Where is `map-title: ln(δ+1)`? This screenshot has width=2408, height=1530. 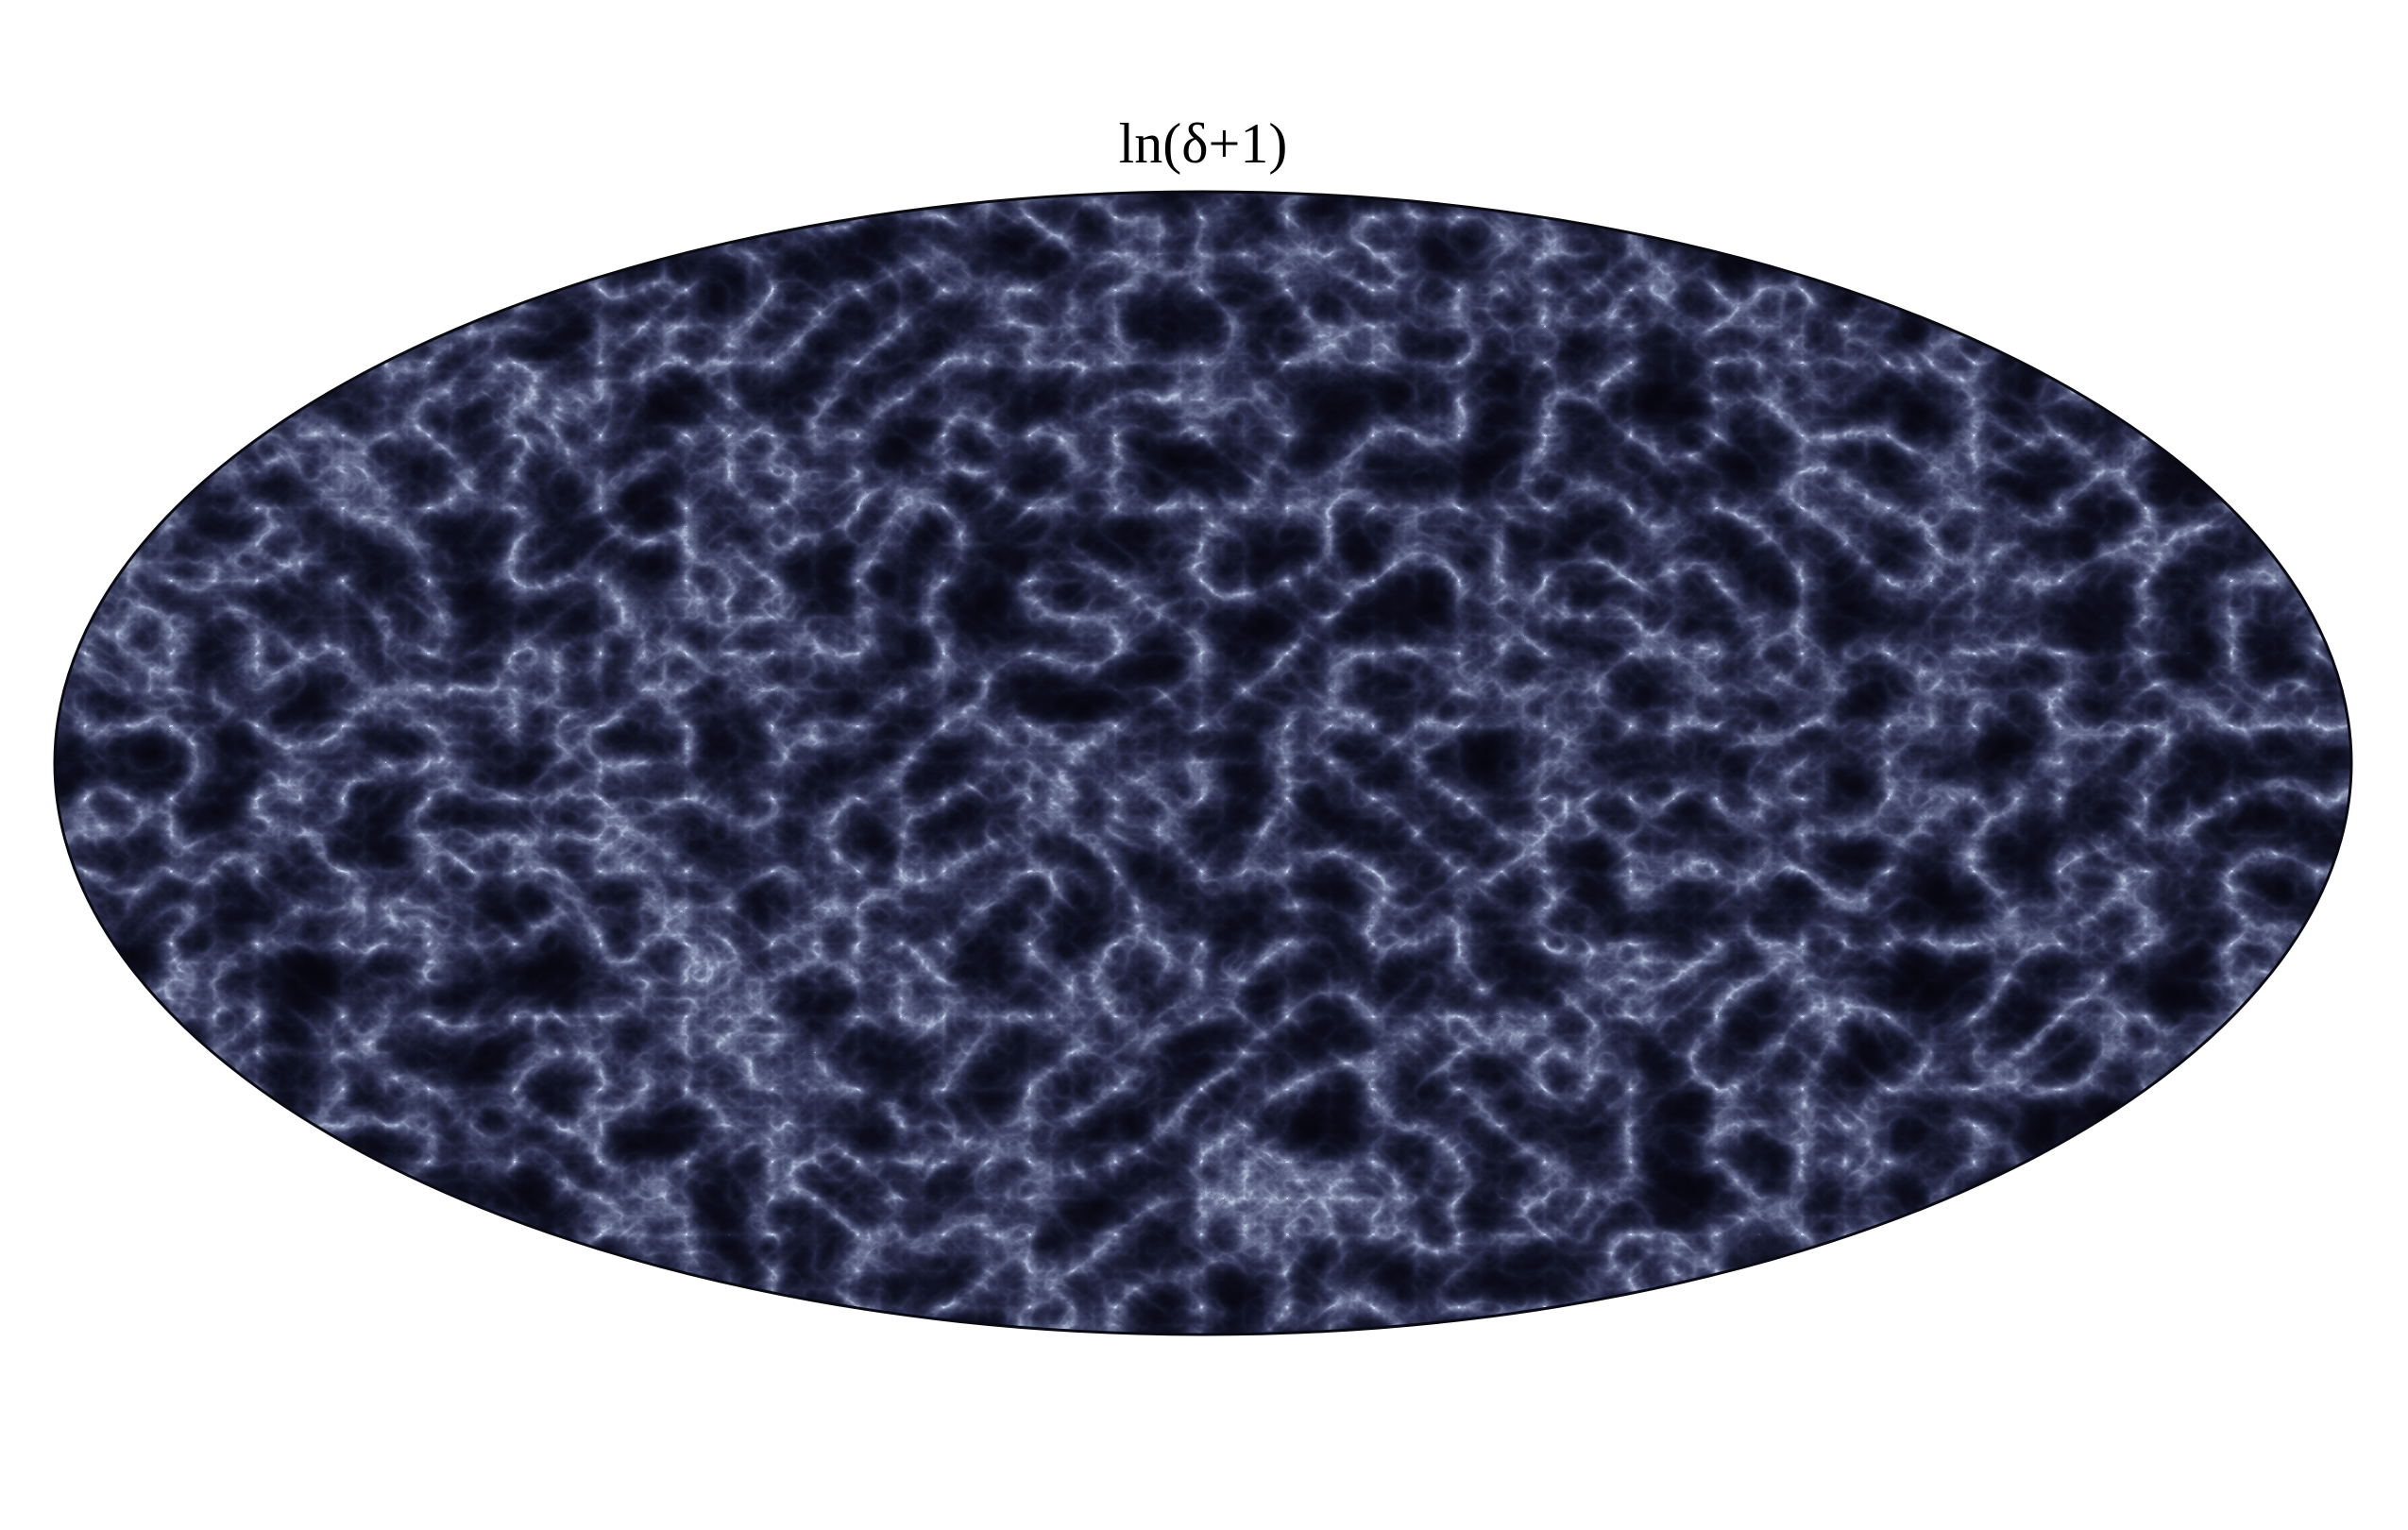
map-title: ln(δ+1) is located at coordinates (1203, 143).